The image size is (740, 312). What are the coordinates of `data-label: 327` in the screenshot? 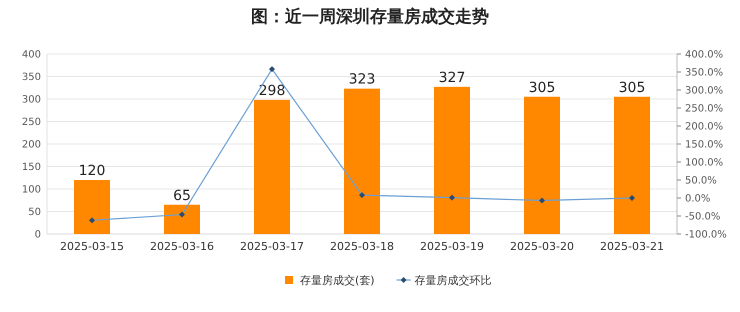 It's located at (452, 78).